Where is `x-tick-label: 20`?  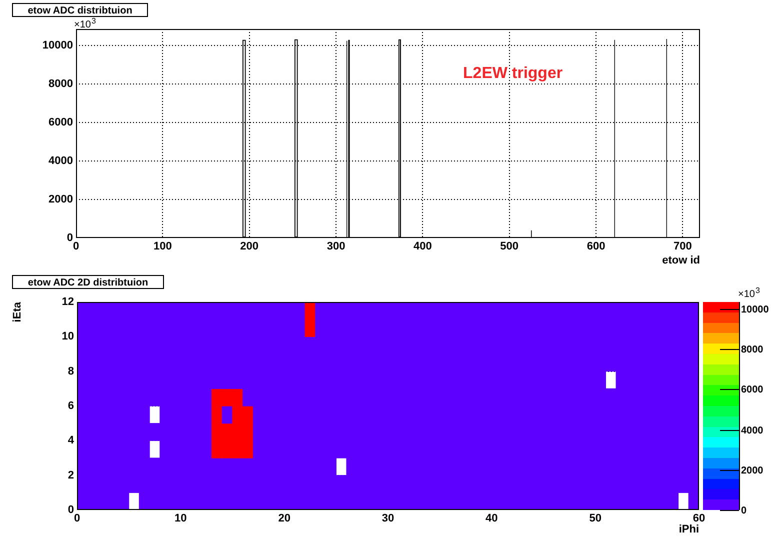
x-tick-label: 20 is located at coordinates (284, 518).